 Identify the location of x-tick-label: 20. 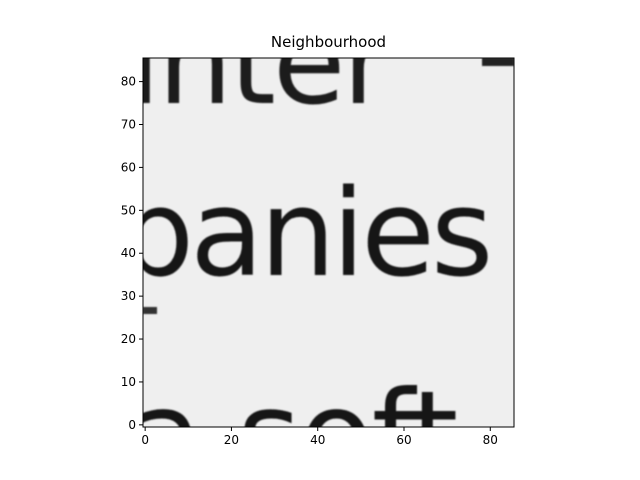
(231, 440).